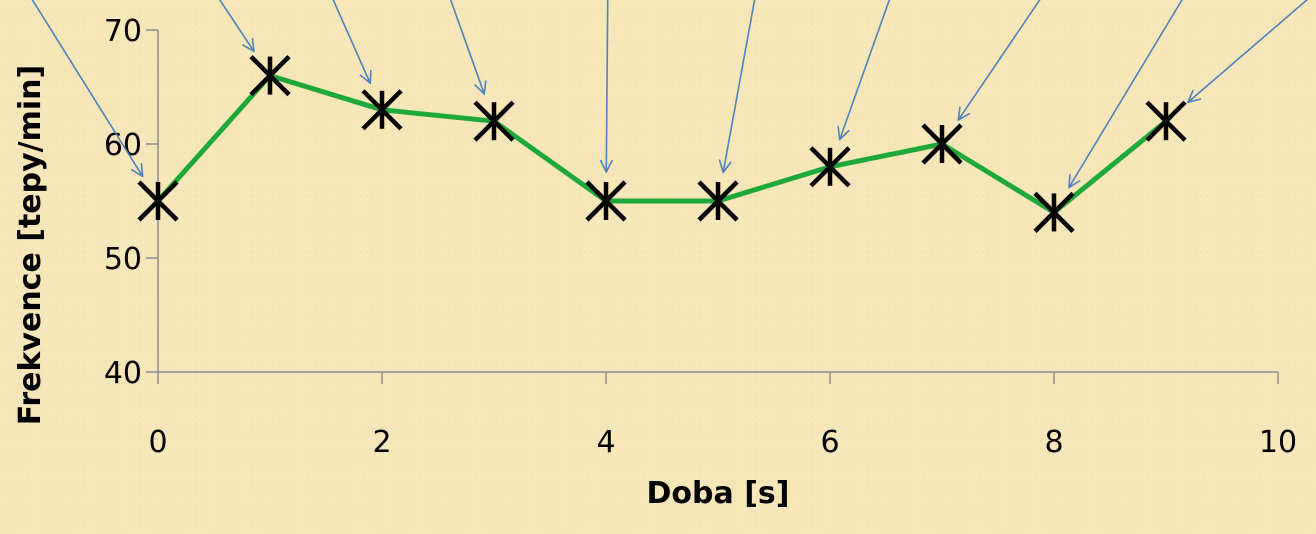 The width and height of the screenshot is (1316, 534). I want to click on y-tick-label: 50, so click(123, 259).